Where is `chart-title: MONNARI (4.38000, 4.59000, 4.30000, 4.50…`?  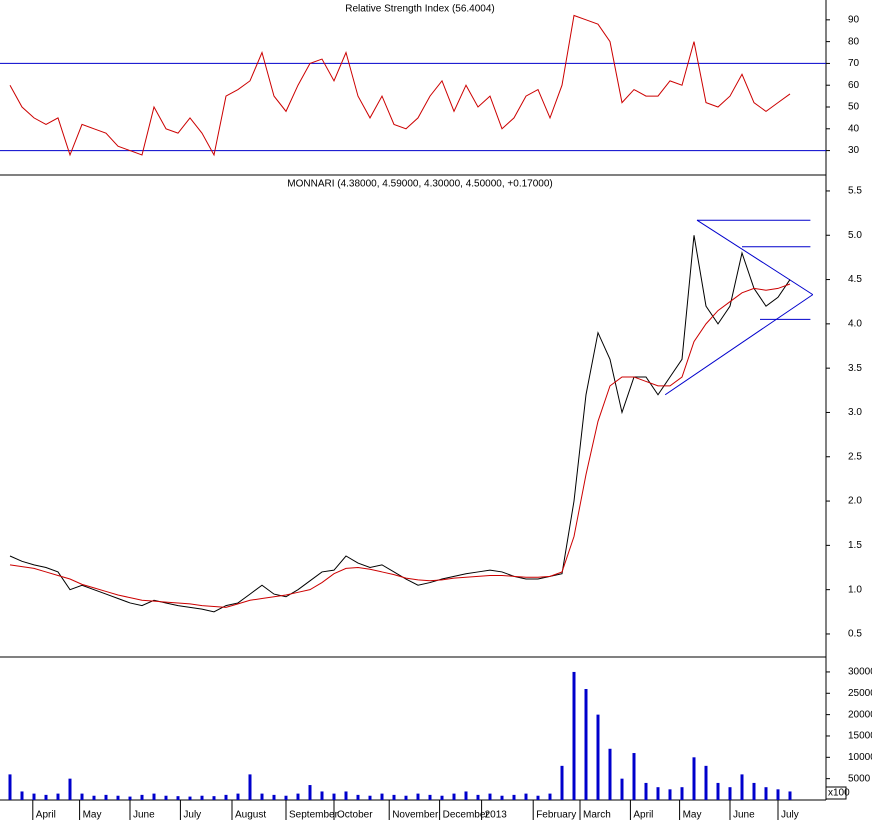
chart-title: MONNARI (4.38000, 4.59000, 4.30000, 4.50… is located at coordinates (419, 184).